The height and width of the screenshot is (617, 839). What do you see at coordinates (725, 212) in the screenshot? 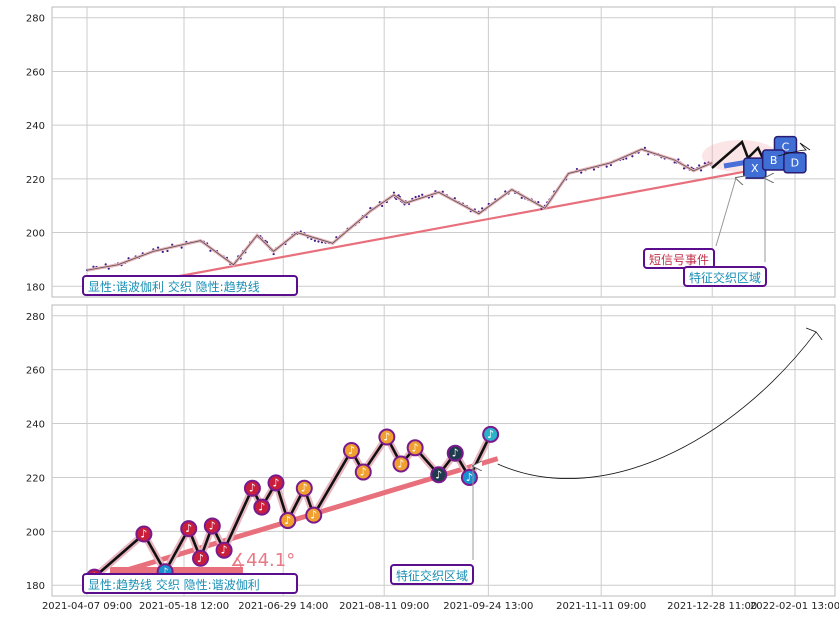
I see `annotation-arrow` at bounding box center [725, 212].